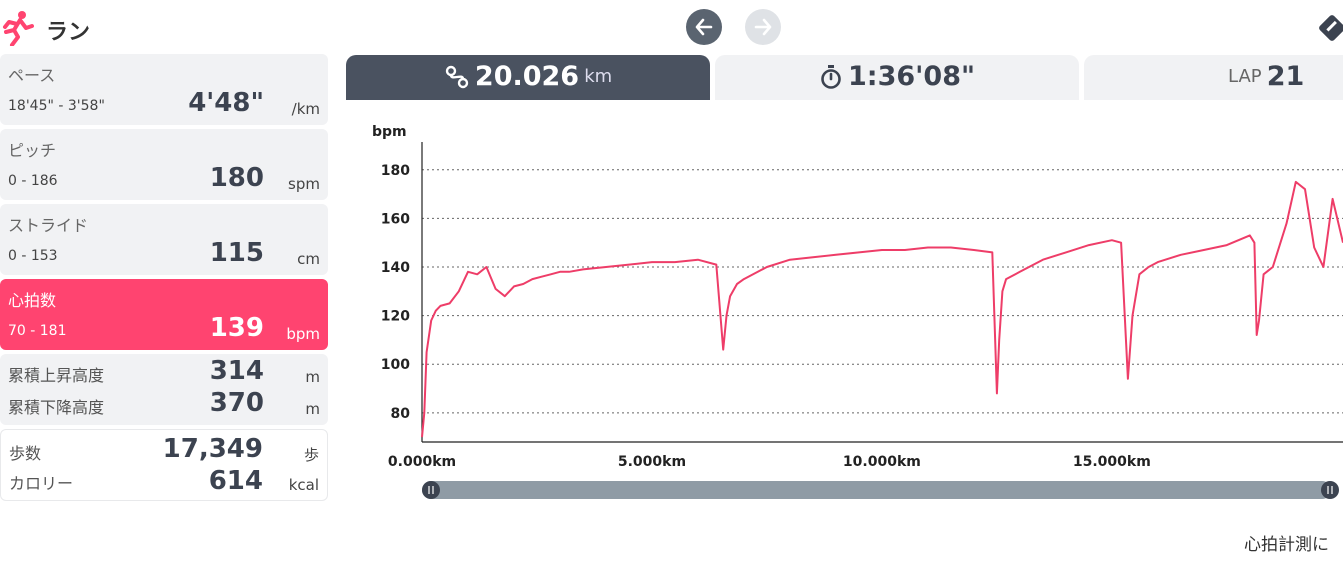  What do you see at coordinates (671, 26) in the screenshot?
I see `header: ラン` at bounding box center [671, 26].